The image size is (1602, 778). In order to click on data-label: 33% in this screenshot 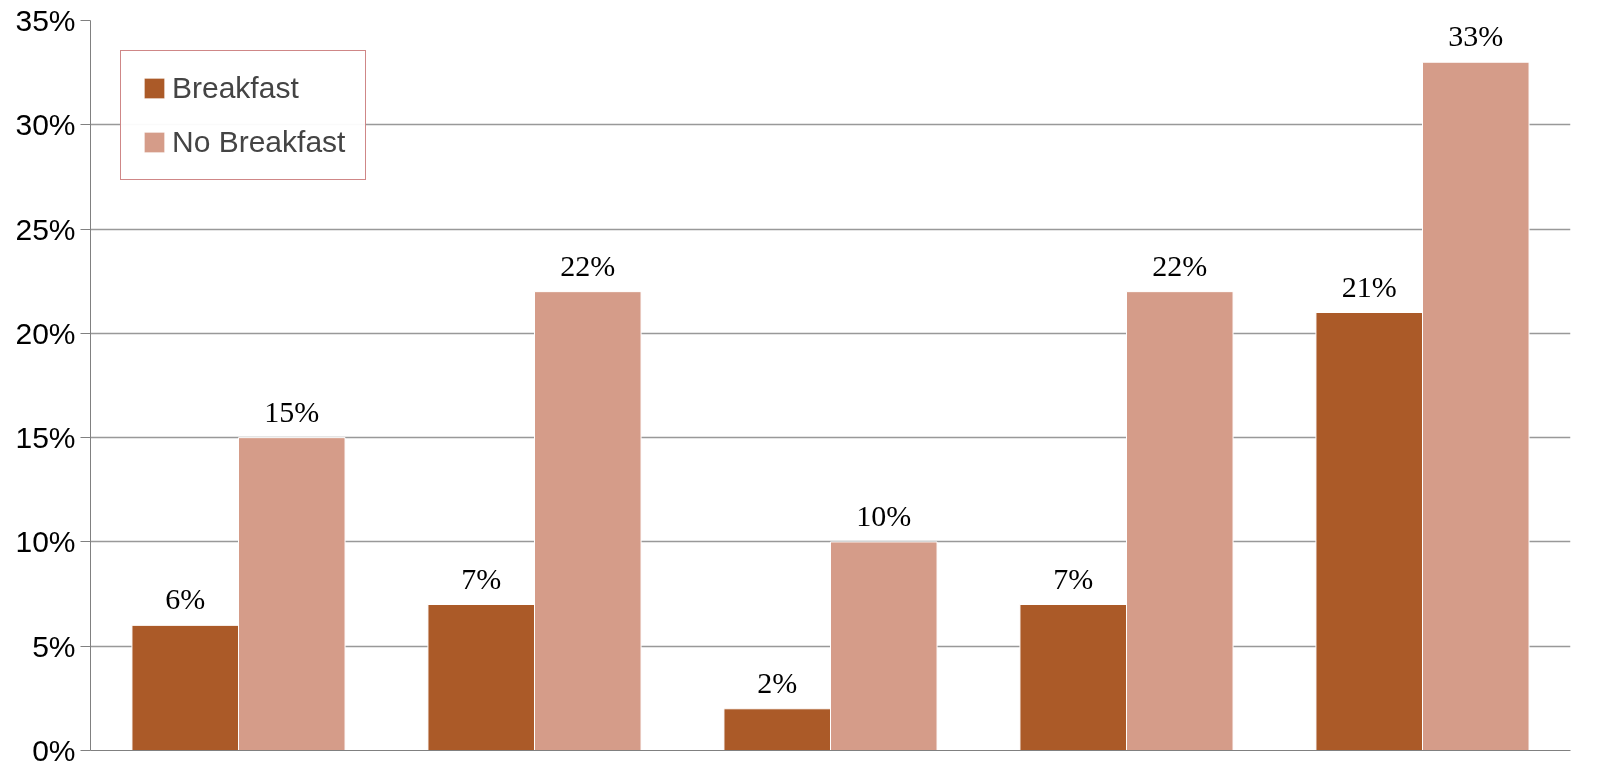, I will do `click(1476, 36)`.